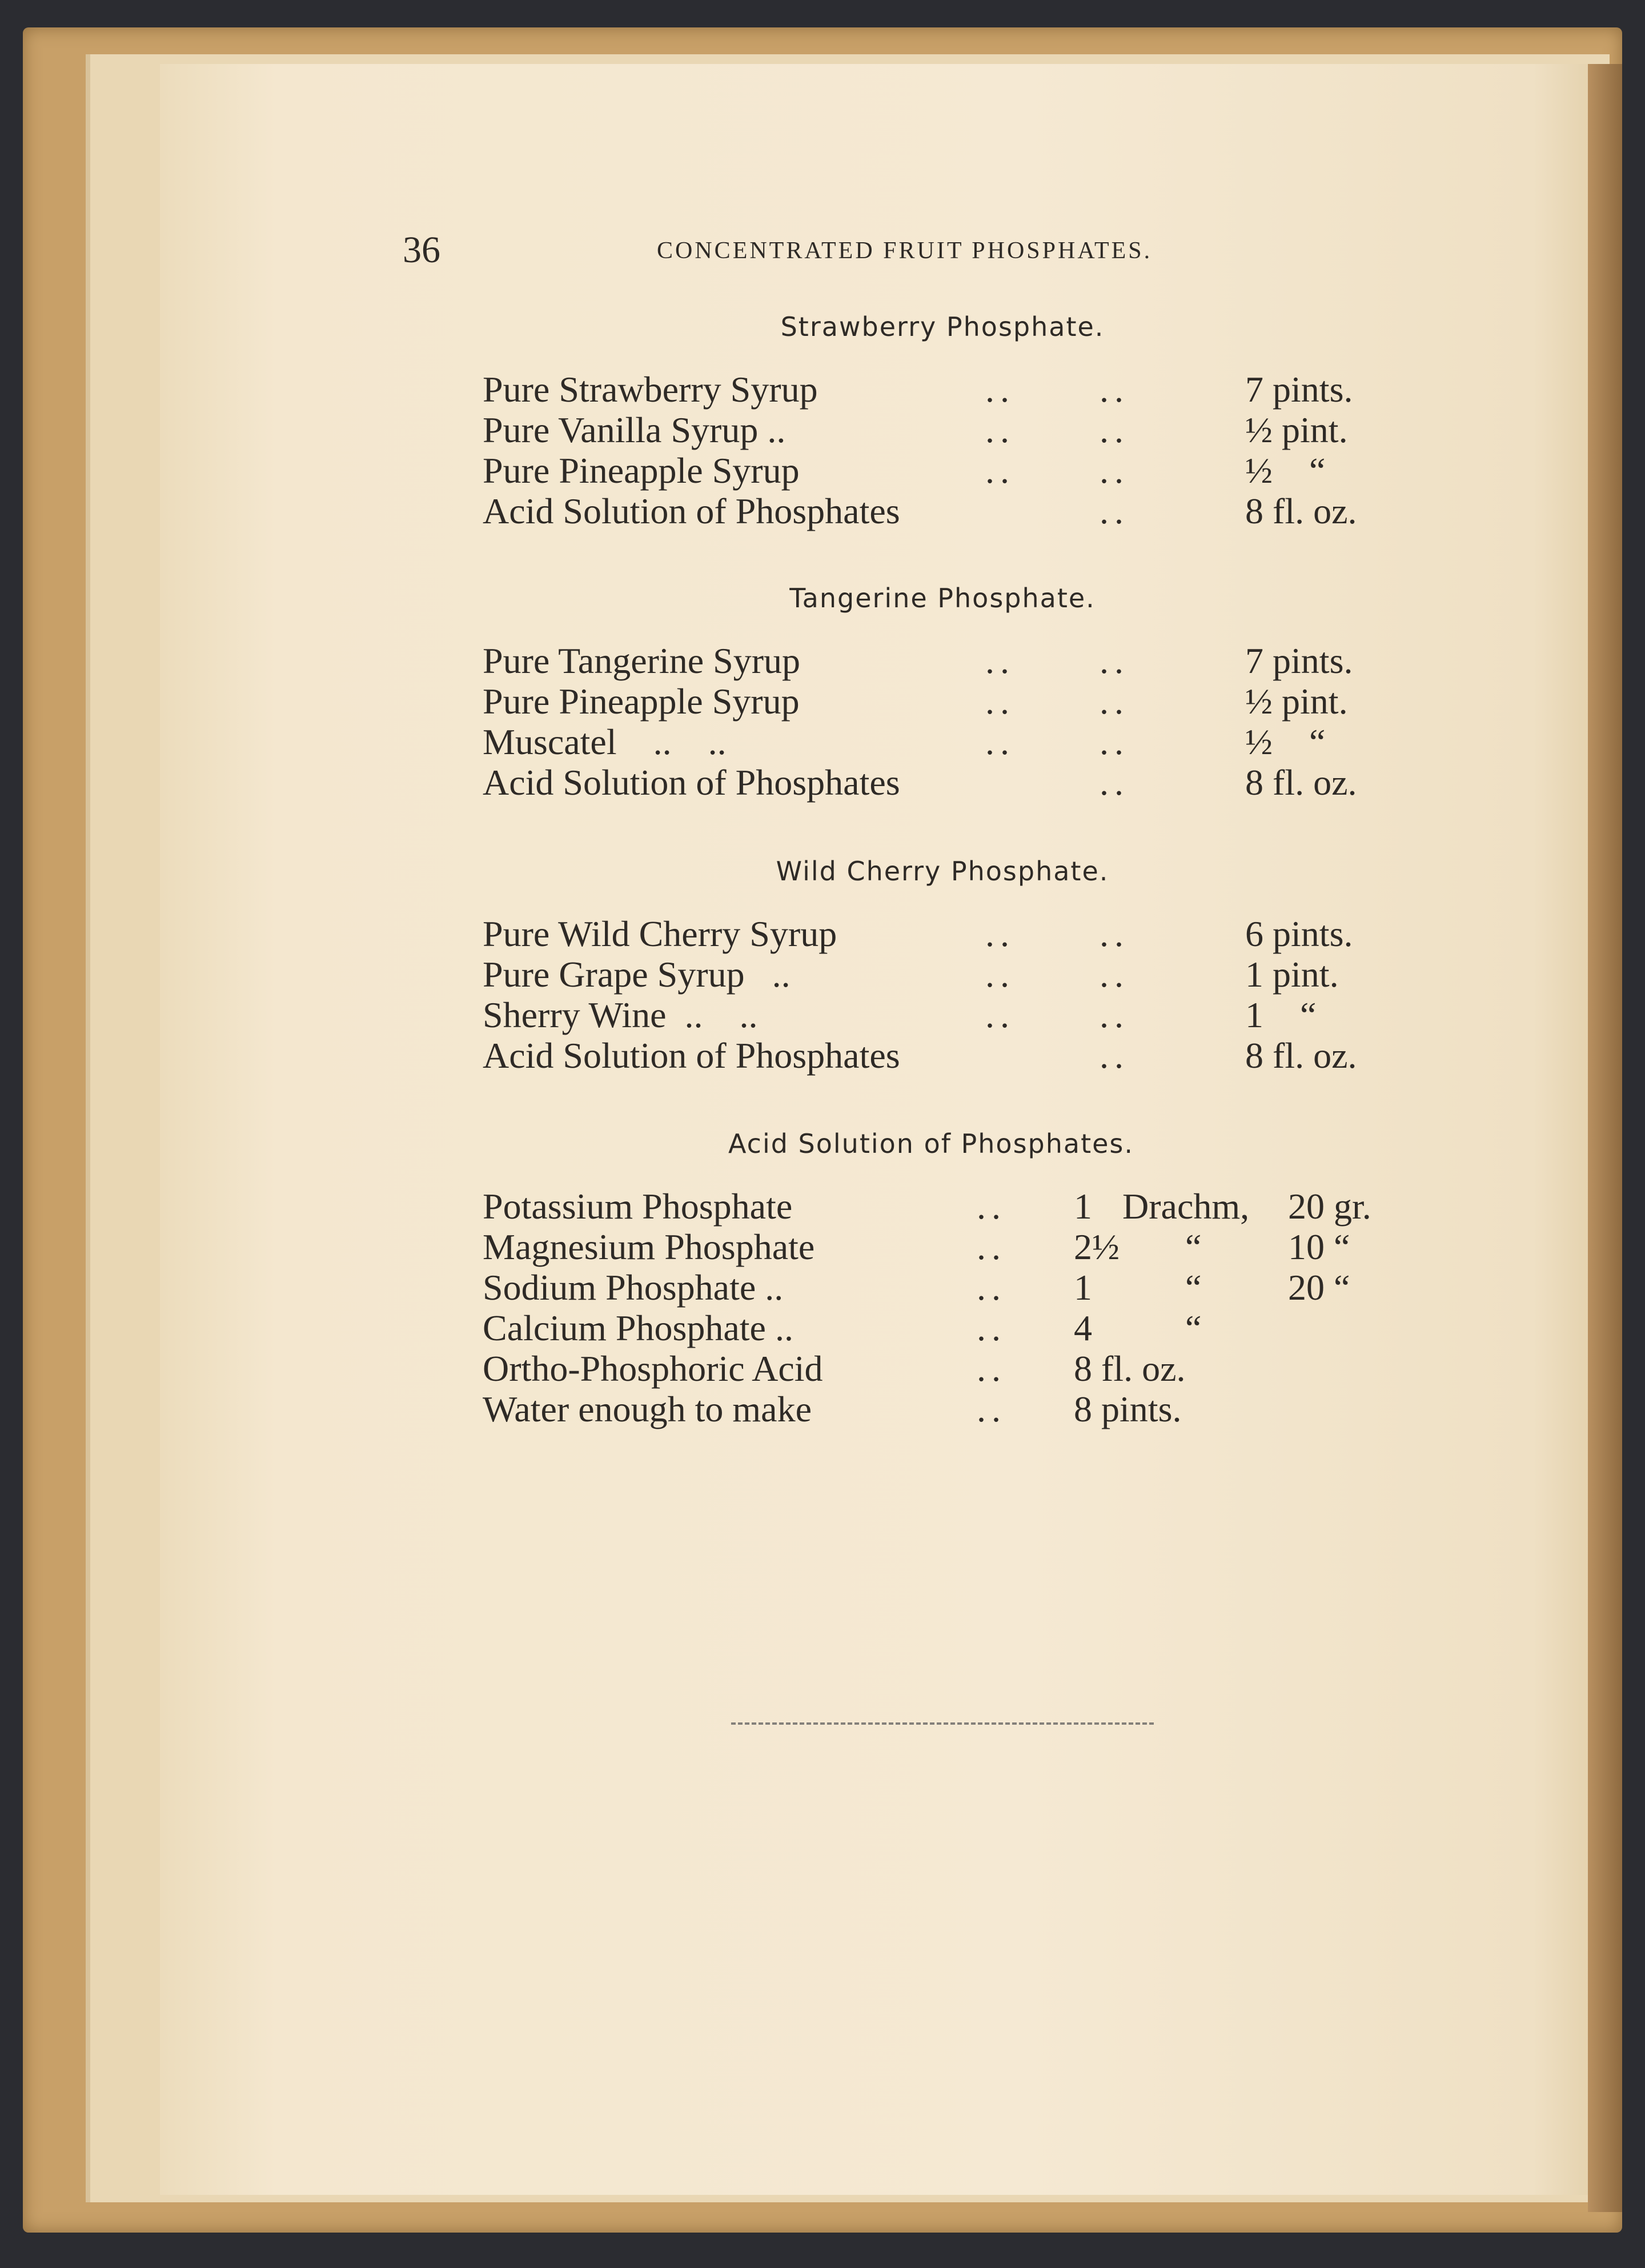  Describe the element at coordinates (822, 1246) in the screenshot. I see `ingredient-row: Magnesium Phosphate.. 2½ “ 10 “` at that location.